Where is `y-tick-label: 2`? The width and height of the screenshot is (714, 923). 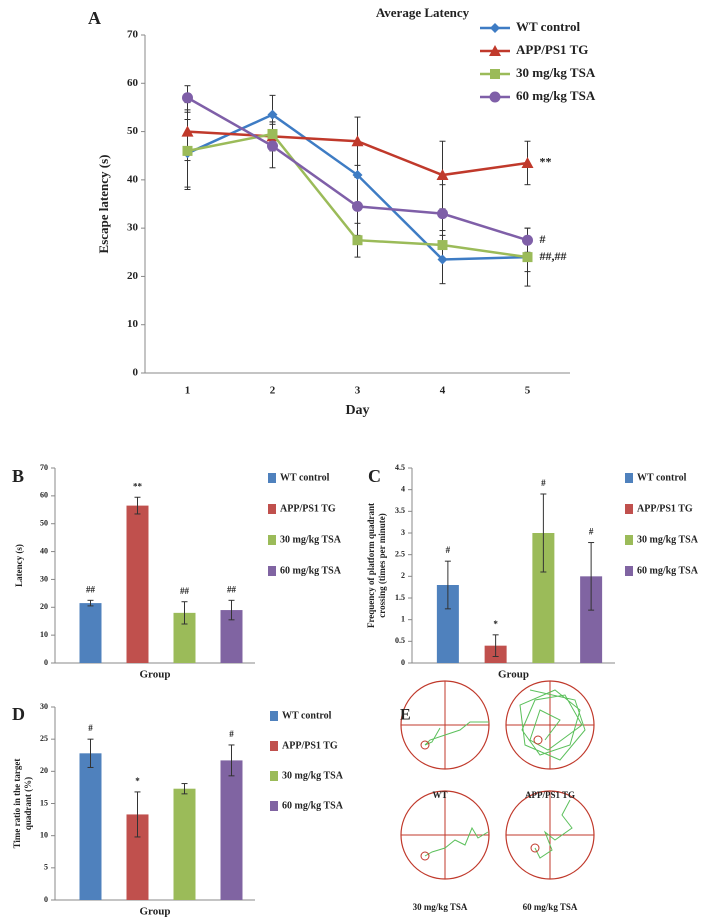 y-tick-label: 2 is located at coordinates (403, 575).